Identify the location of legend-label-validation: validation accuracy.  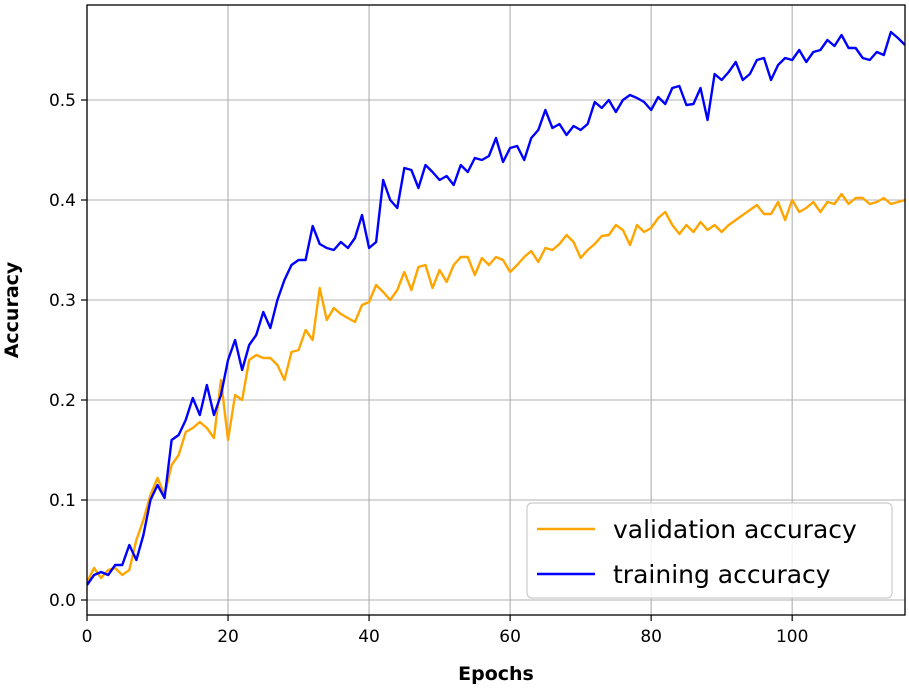
(735, 529).